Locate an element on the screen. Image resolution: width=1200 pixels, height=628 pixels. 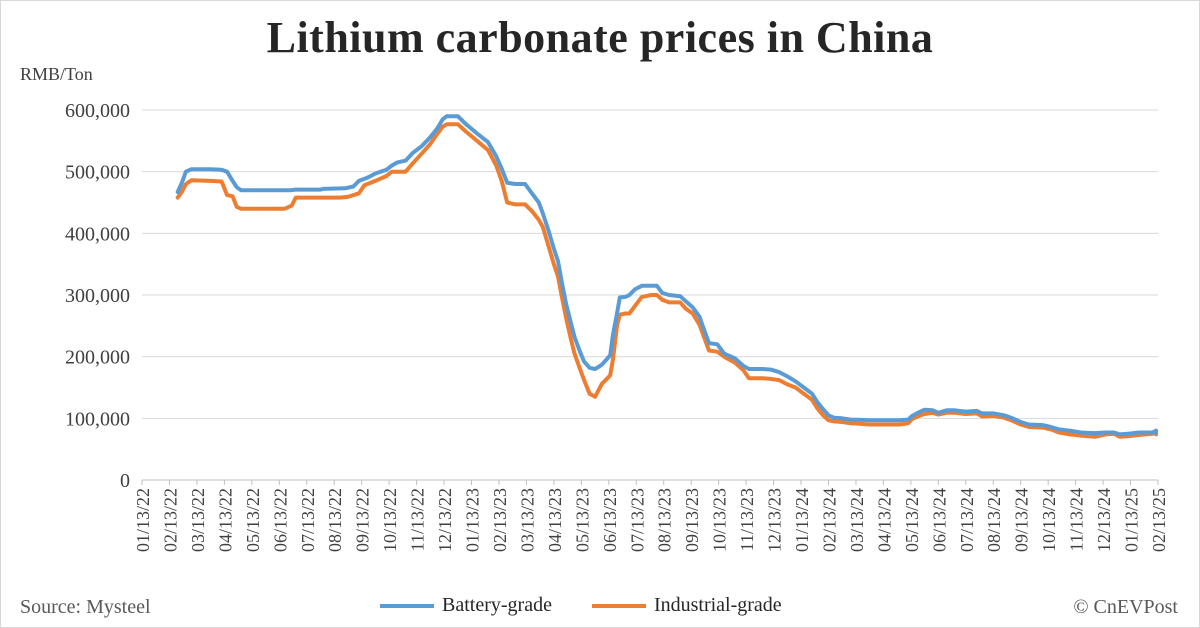
y-axis-unit-label: RMB/Ton is located at coordinates (56, 74).